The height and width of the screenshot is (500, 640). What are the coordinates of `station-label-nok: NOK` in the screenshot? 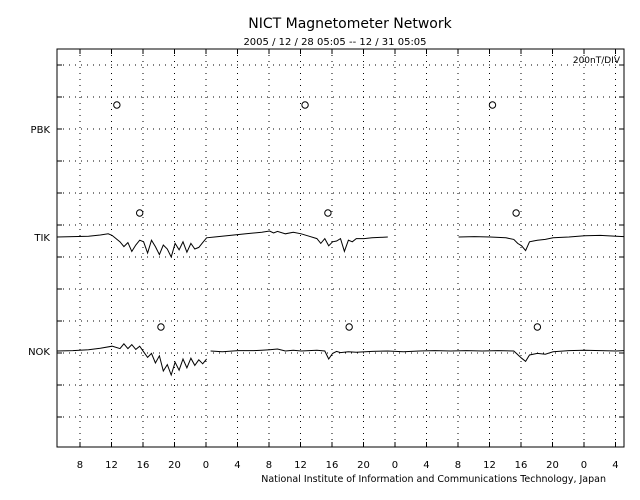 It's located at (39, 352).